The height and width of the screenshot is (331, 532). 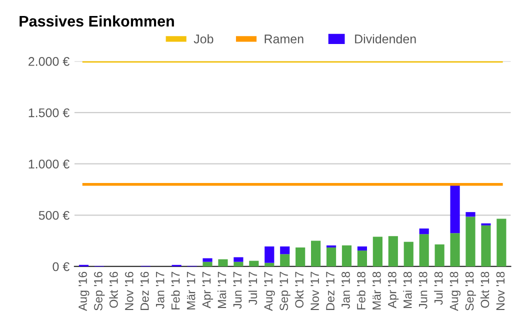 I want to click on legend-label: Ramen, so click(x=284, y=39).